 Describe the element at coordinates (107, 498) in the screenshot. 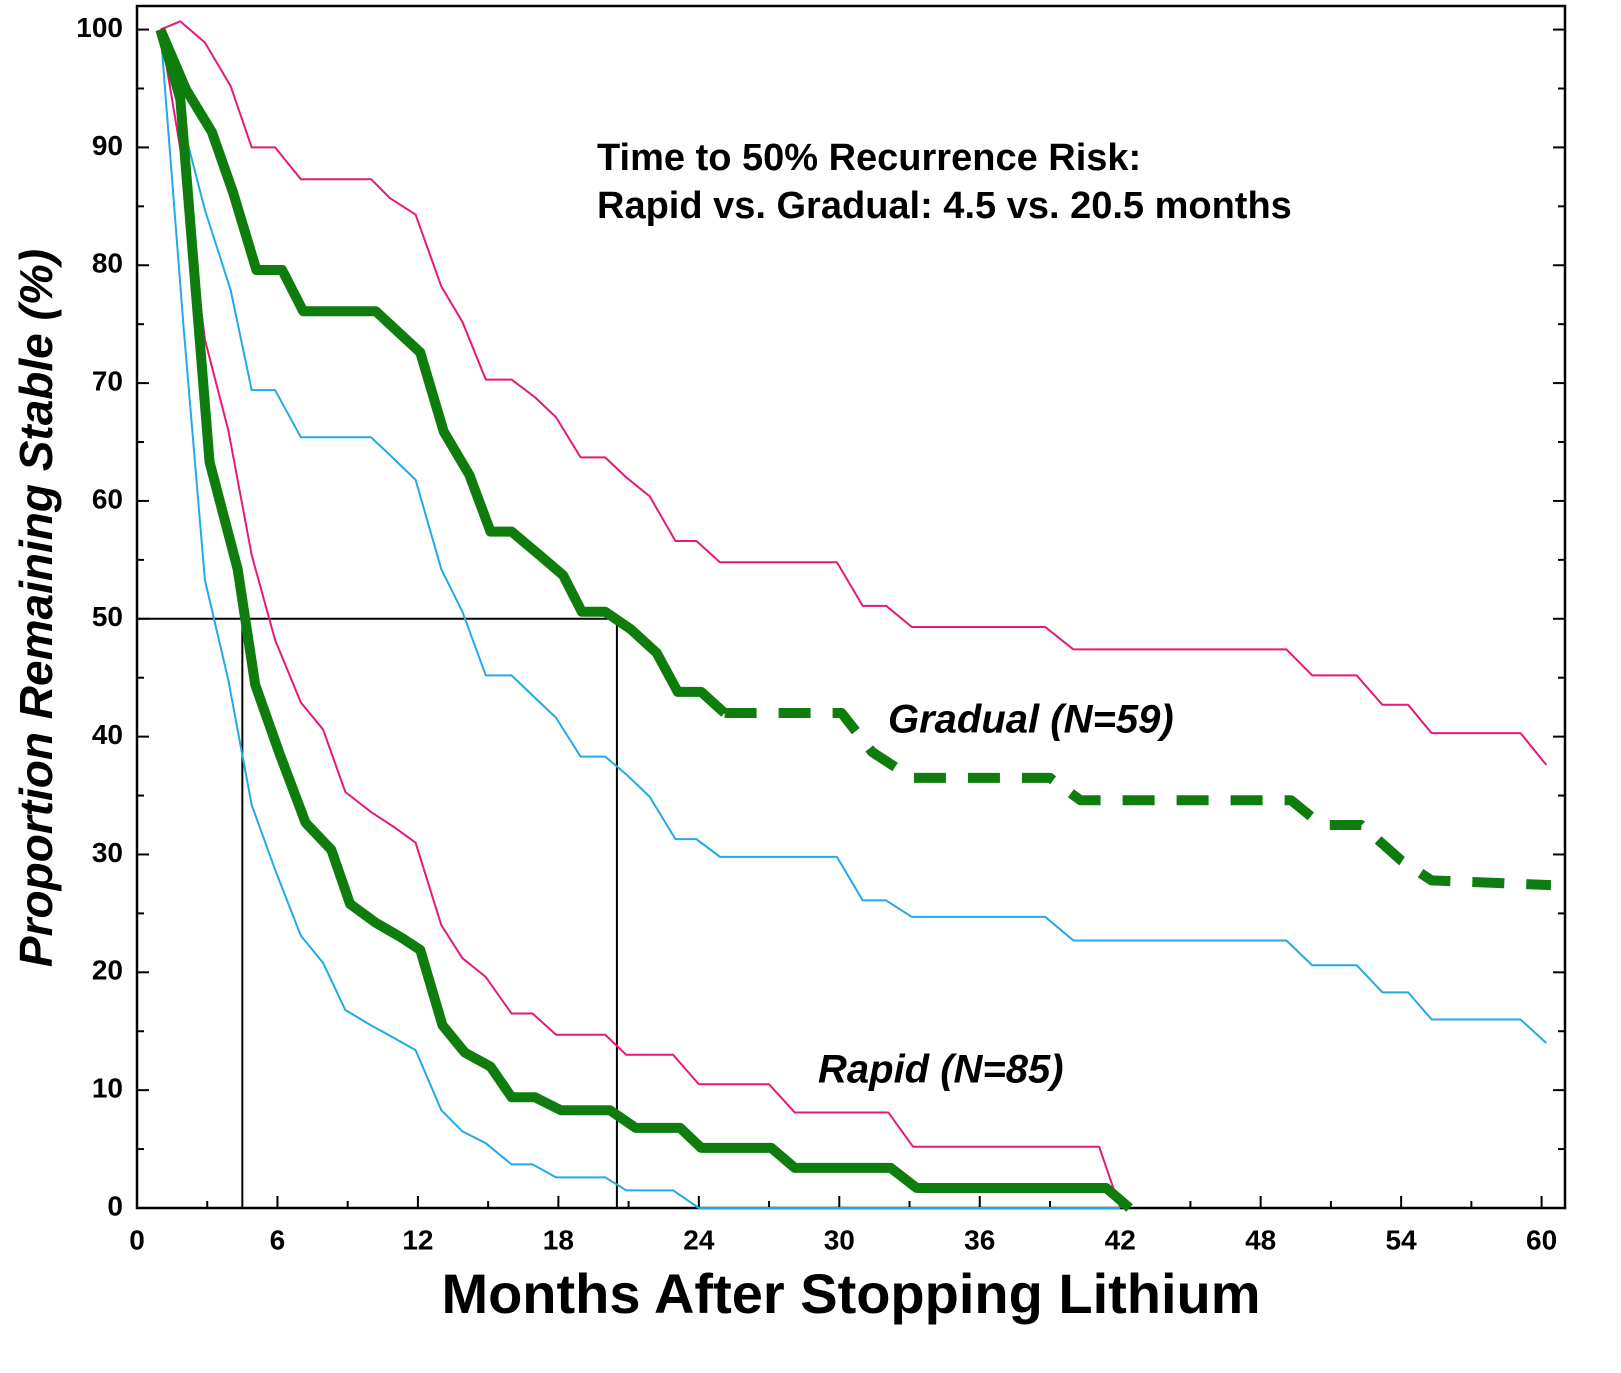

I see `y-tick-label: 60` at that location.